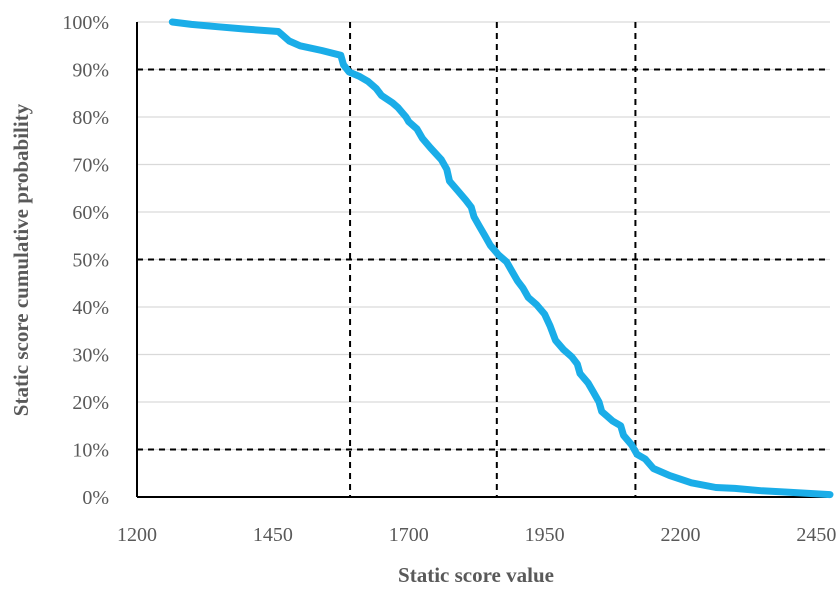  What do you see at coordinates (90, 451) in the screenshot?
I see `y-tick-label: 10%` at bounding box center [90, 451].